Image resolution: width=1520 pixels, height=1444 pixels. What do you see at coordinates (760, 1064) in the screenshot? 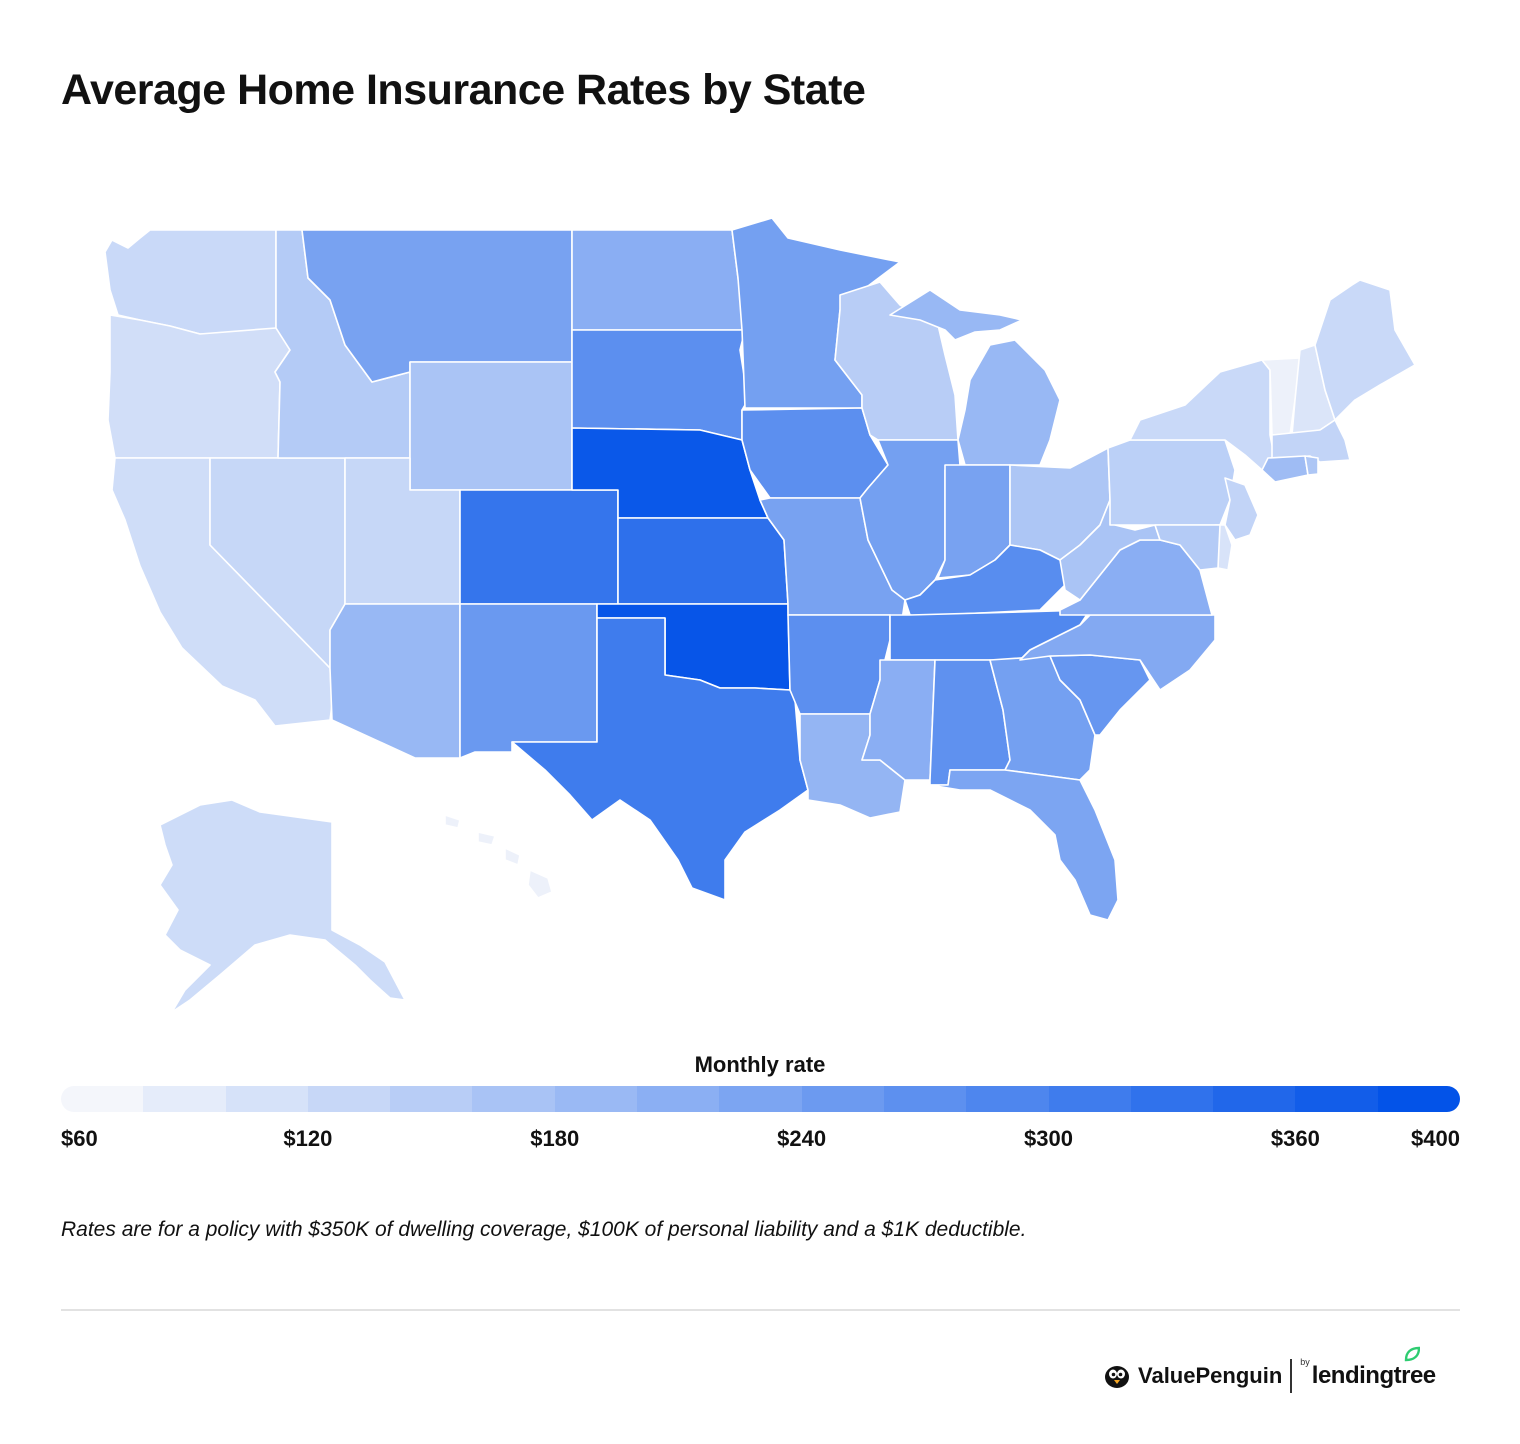
I see `legend-title: Monthly rate` at bounding box center [760, 1064].